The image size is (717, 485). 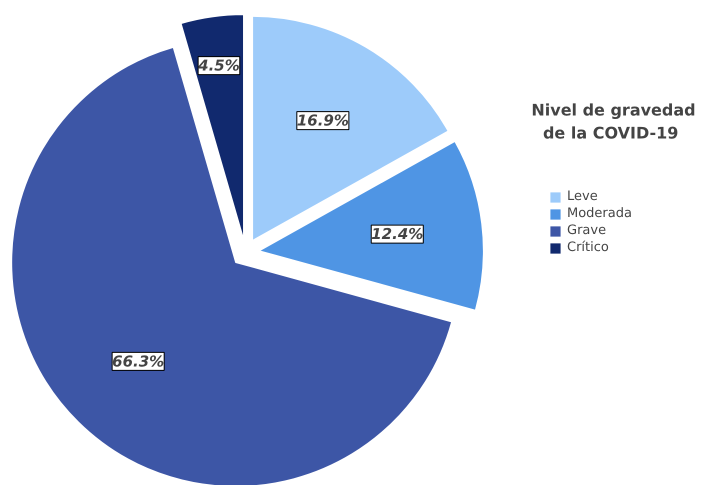 What do you see at coordinates (599, 213) in the screenshot?
I see `legend-label: Moderada` at bounding box center [599, 213].